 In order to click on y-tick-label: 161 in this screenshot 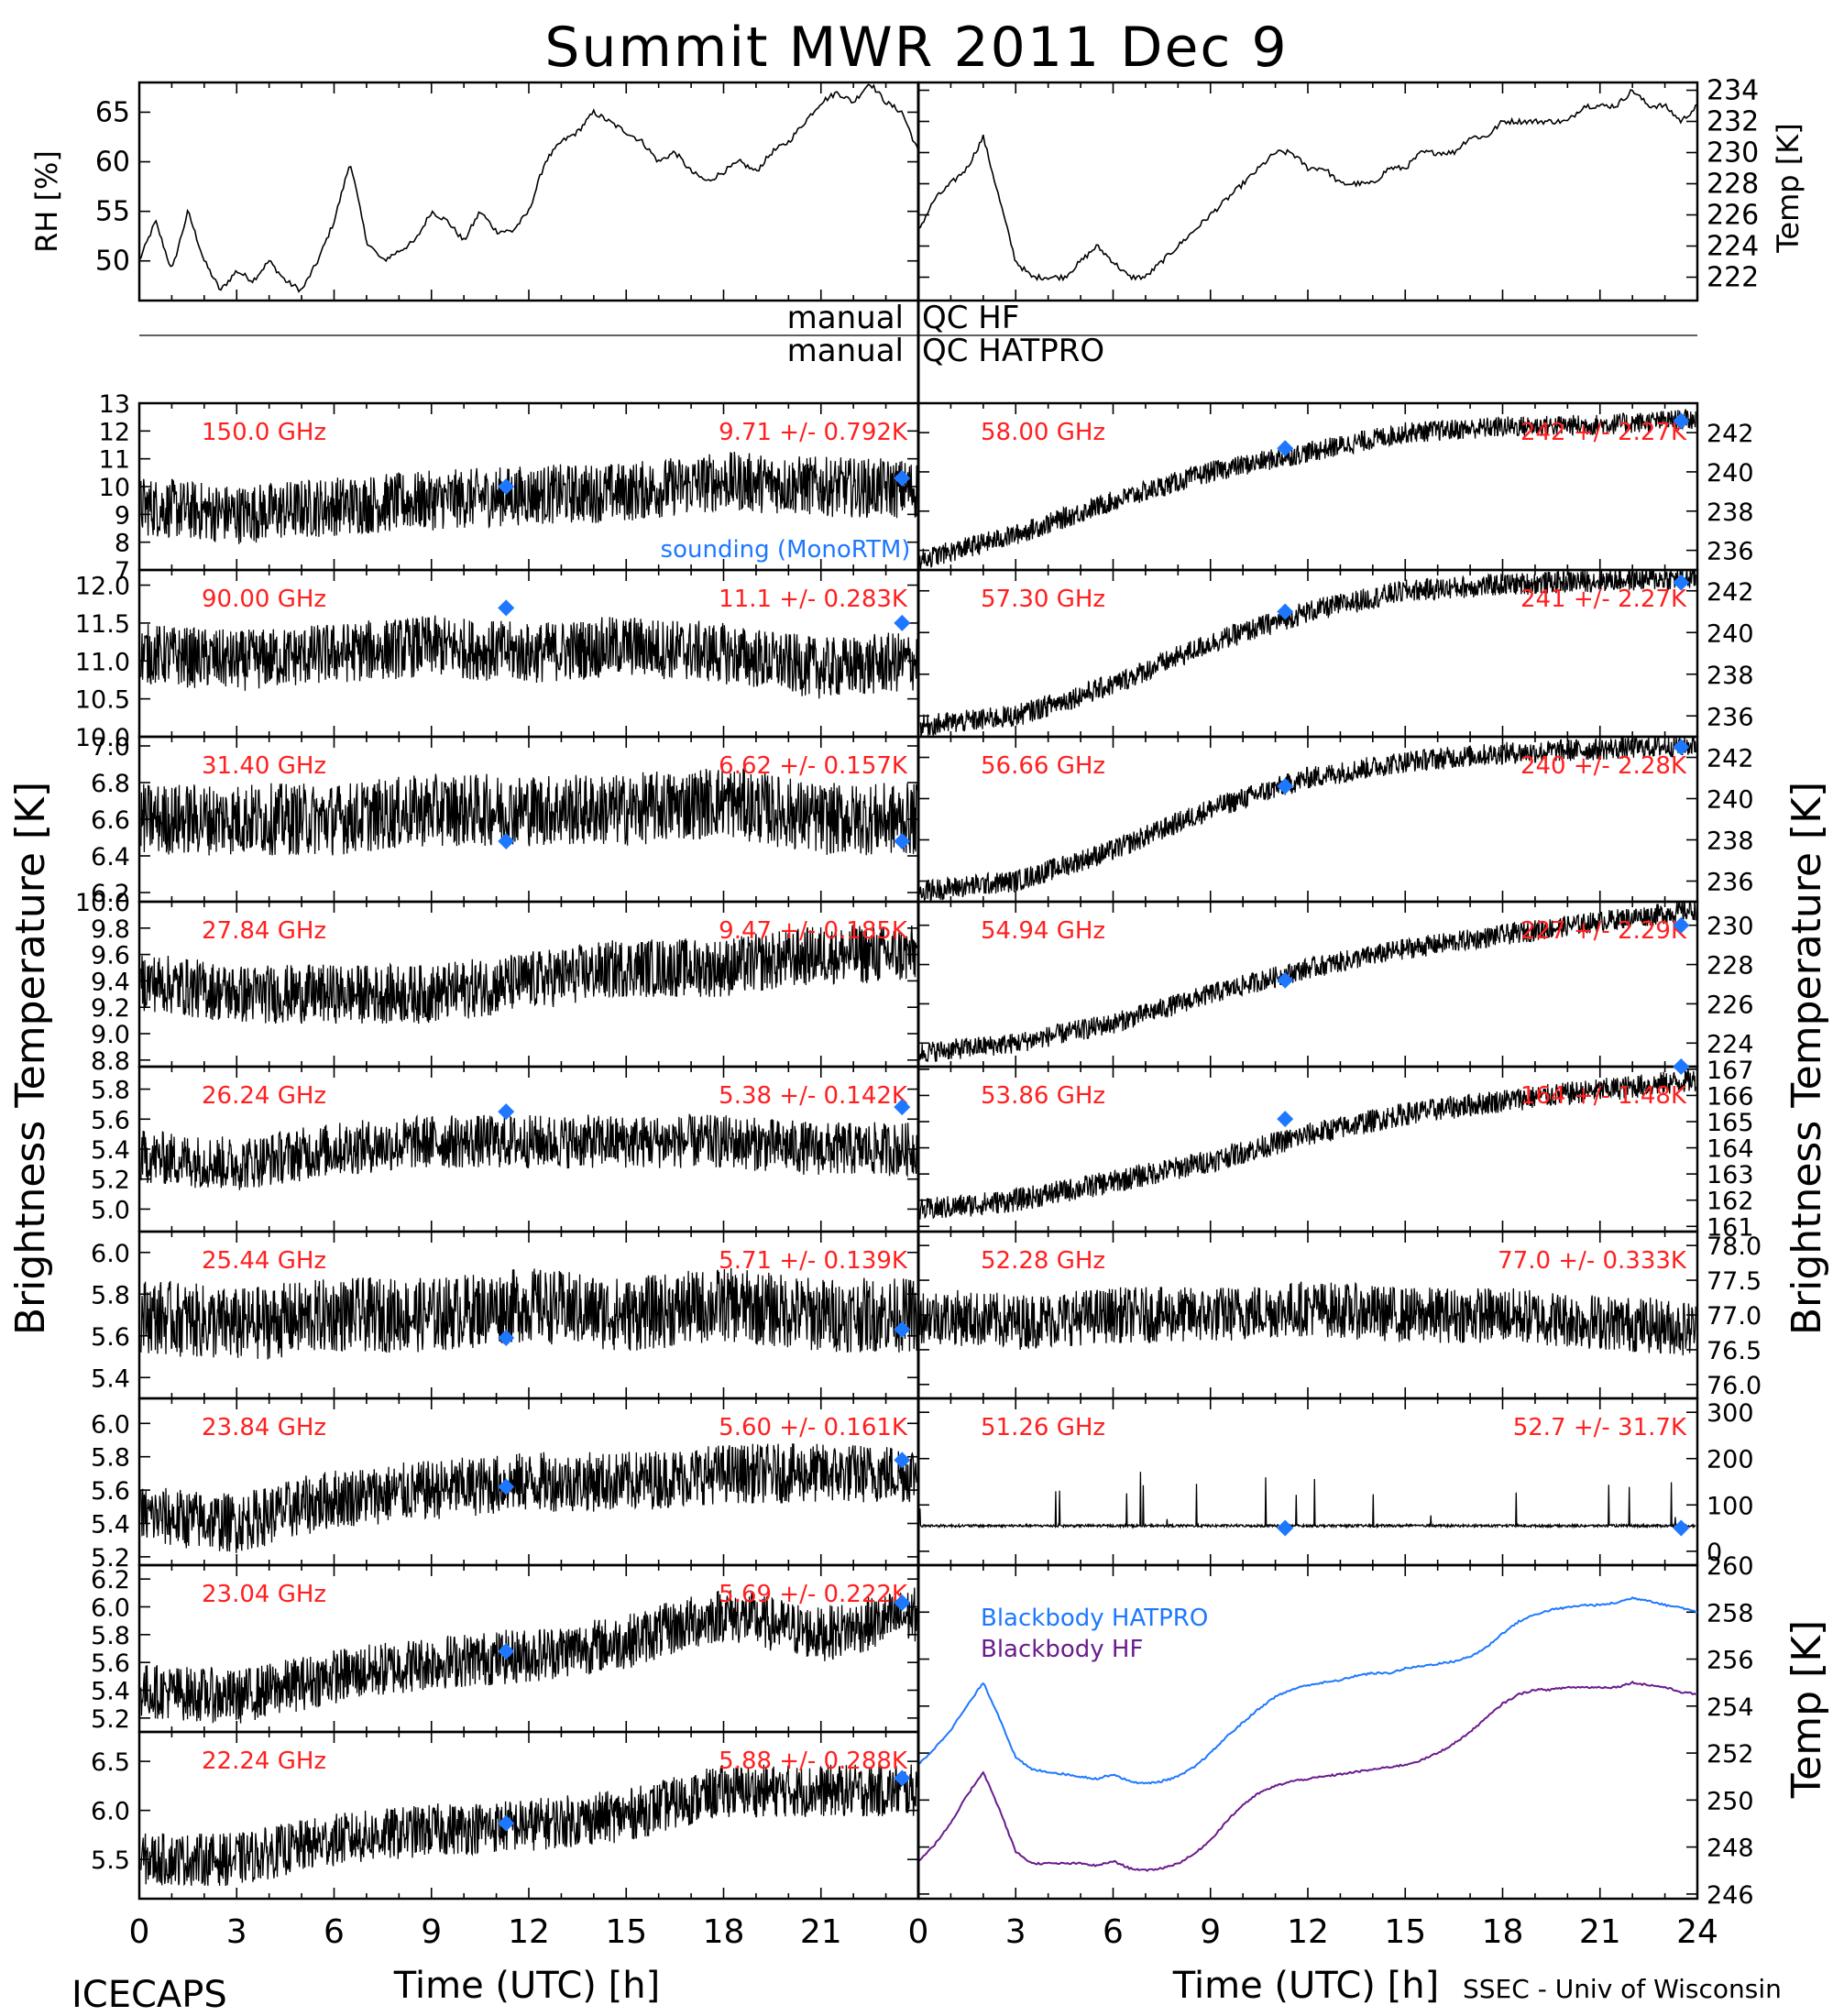, I will do `click(1730, 1227)`.